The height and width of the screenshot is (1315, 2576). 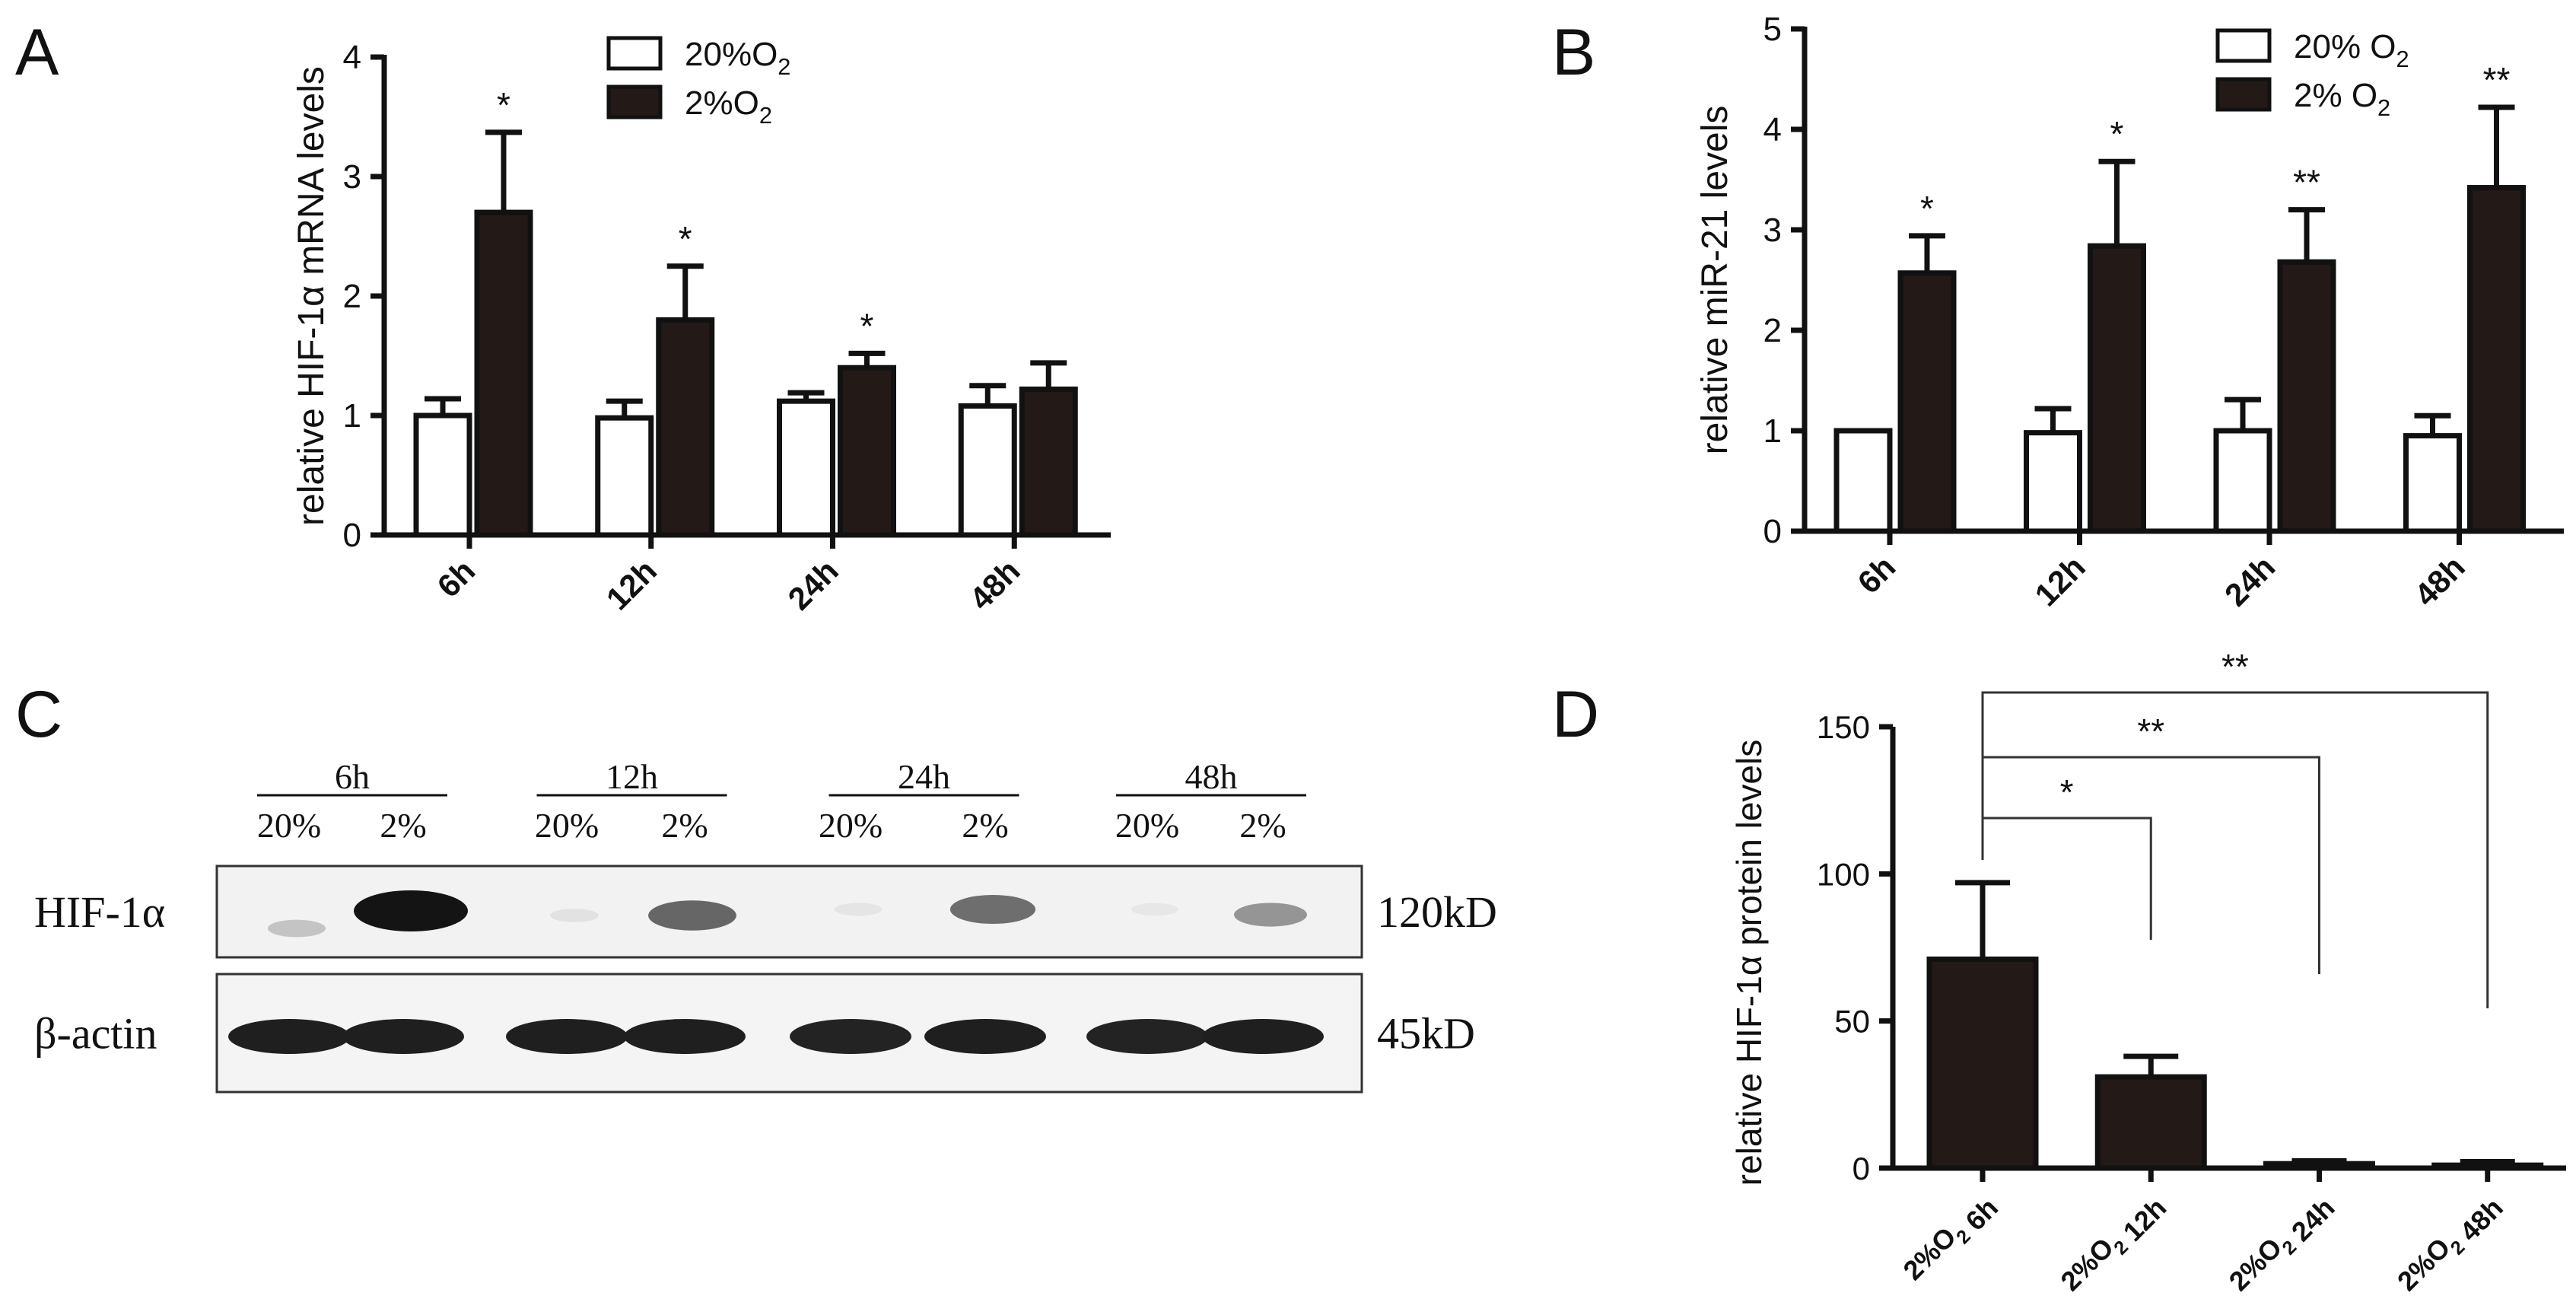 I want to click on legend-label: 20% O2, so click(x=2351, y=50).